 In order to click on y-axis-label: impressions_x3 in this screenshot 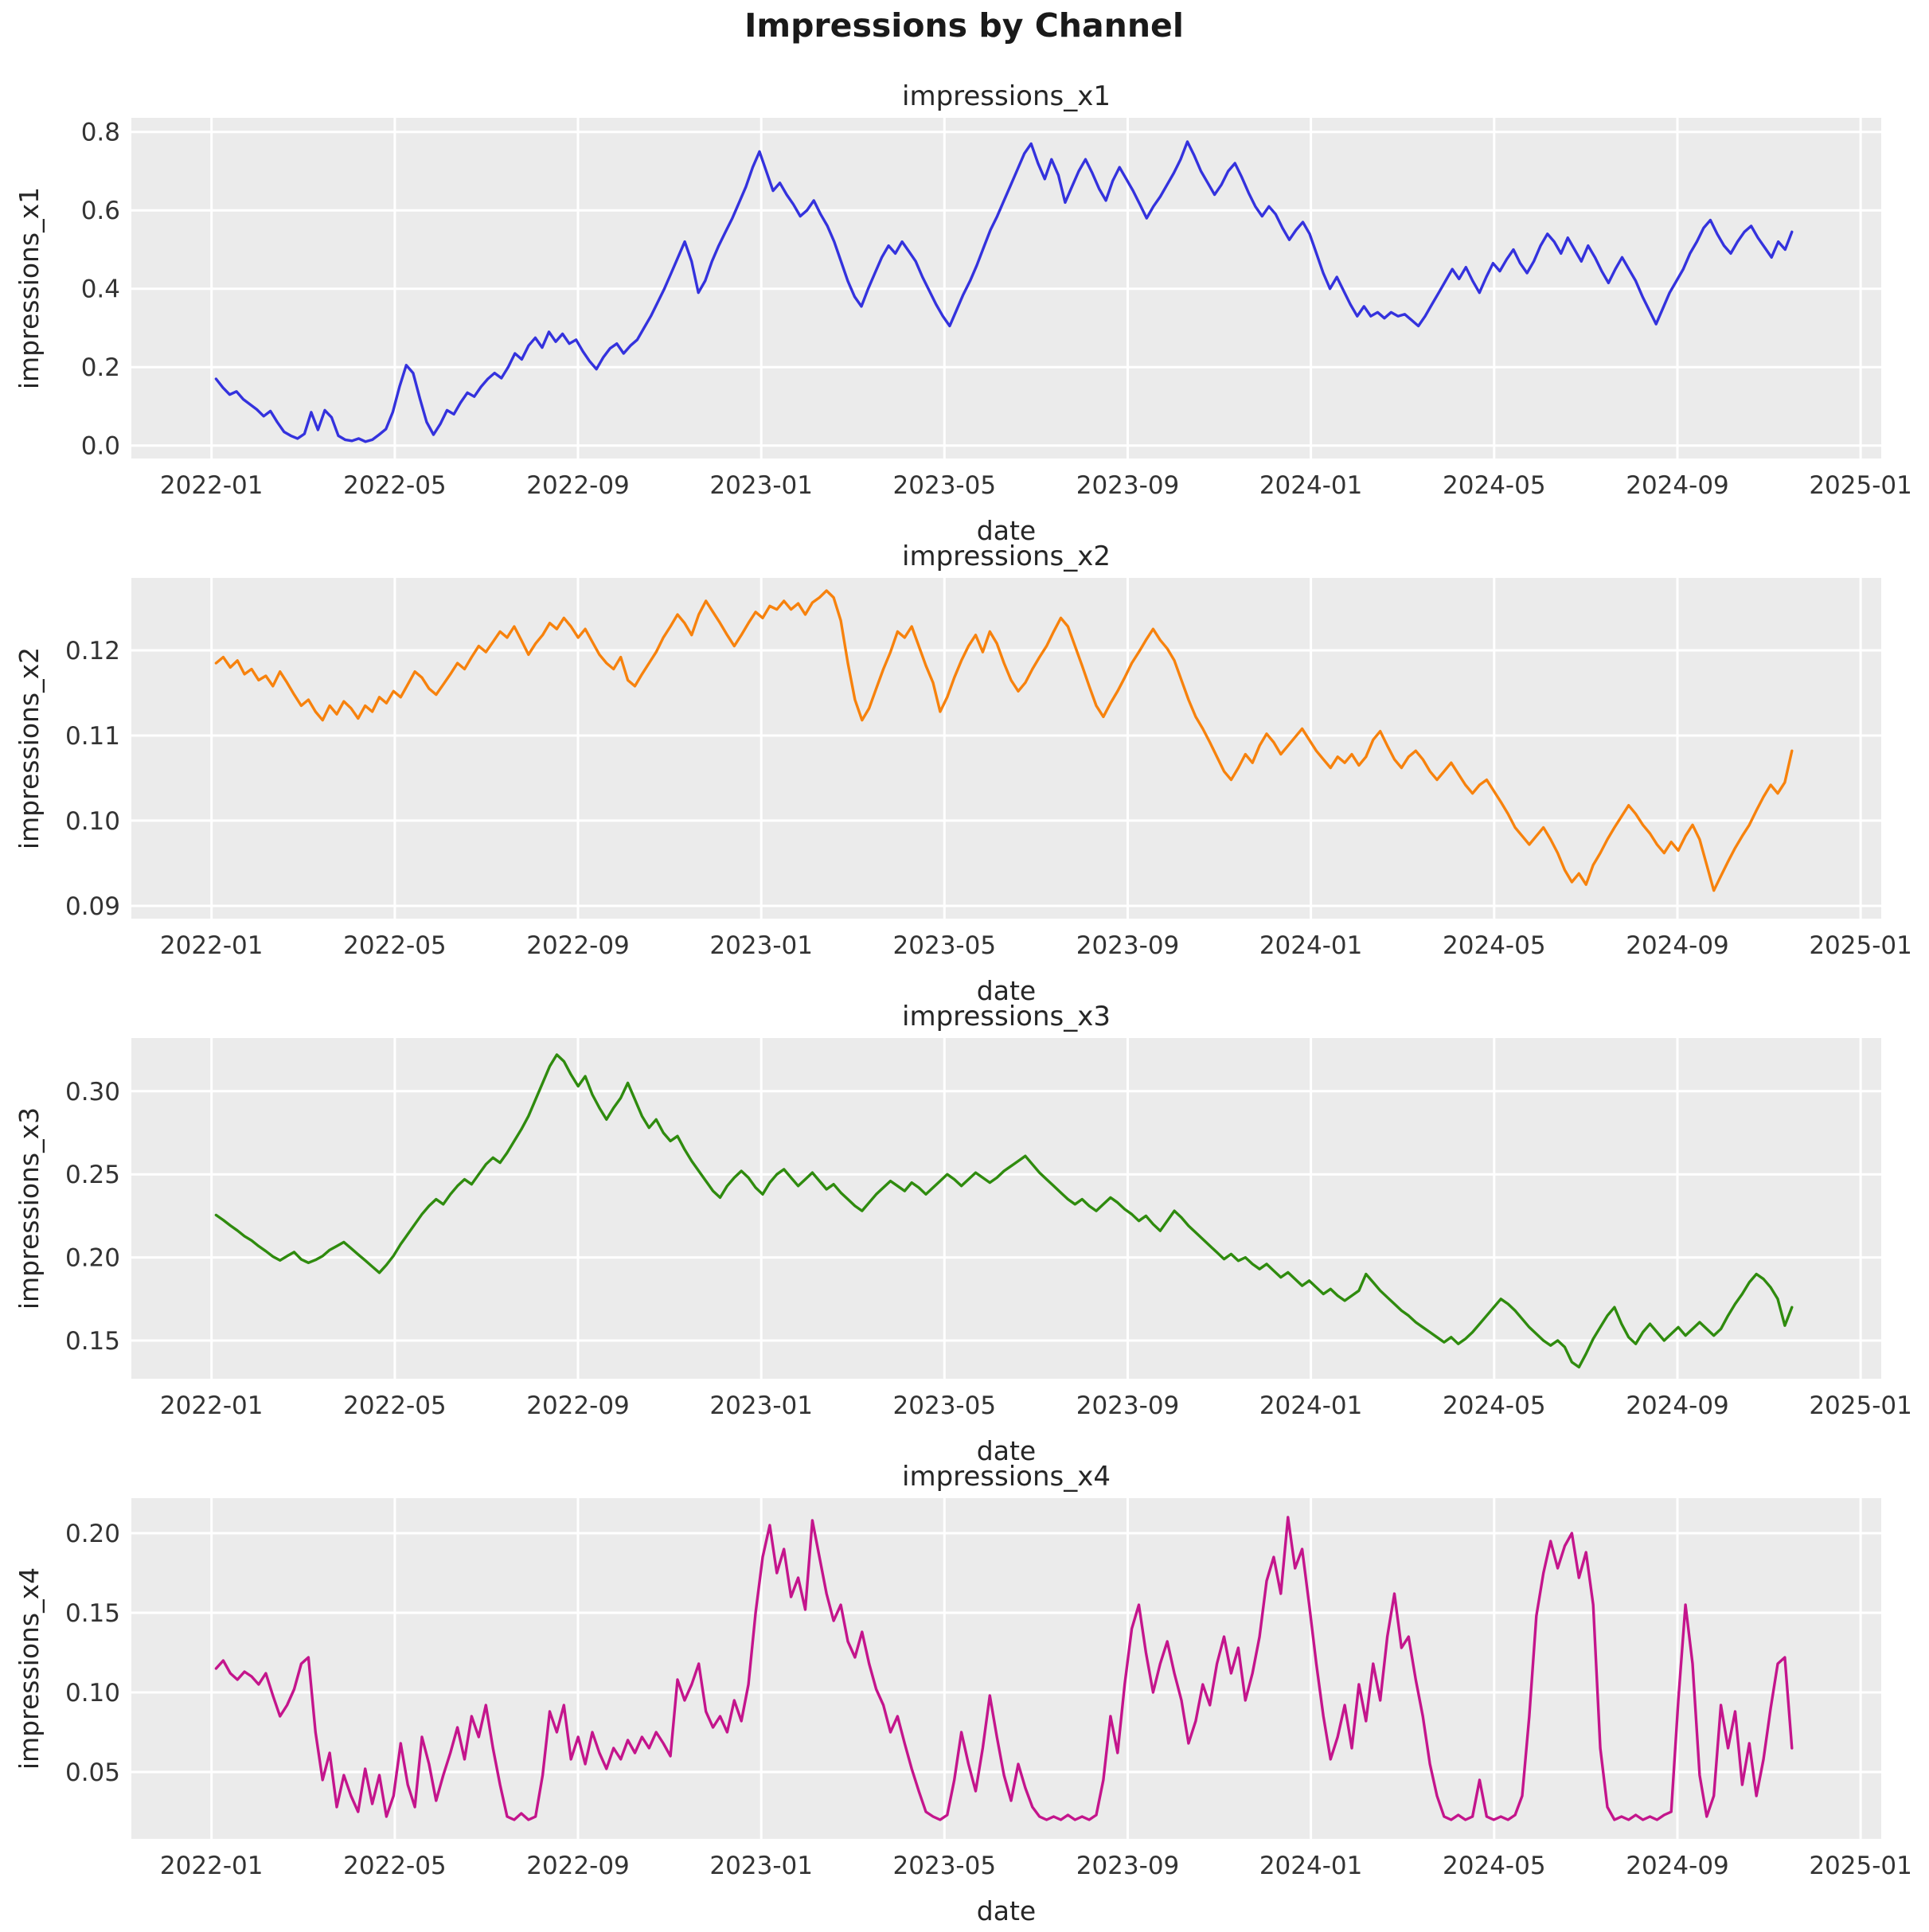, I will do `click(29, 1208)`.